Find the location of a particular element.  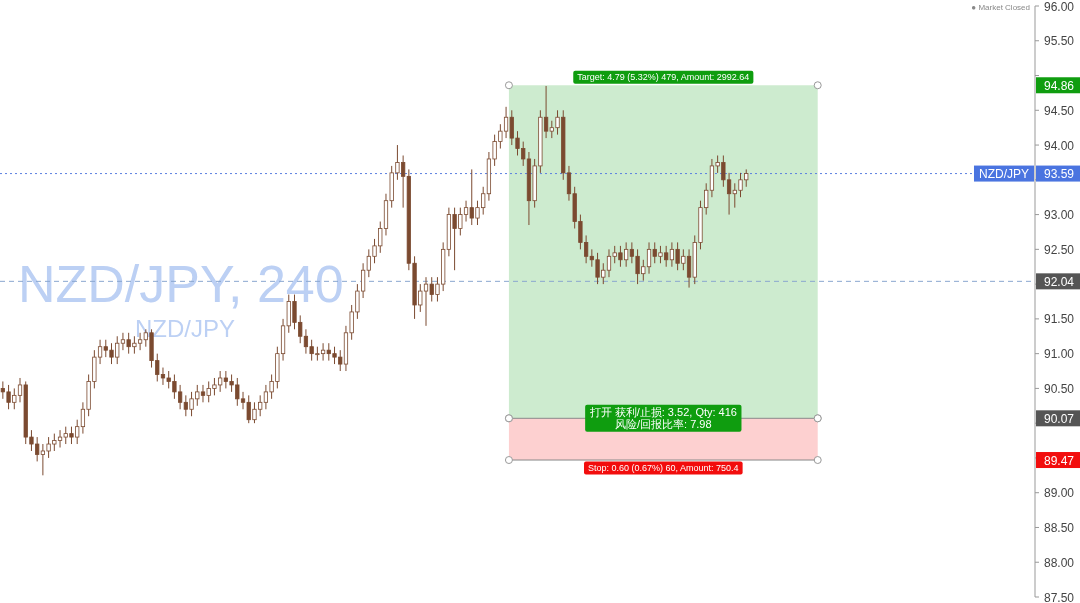

annotation: 92.04 is located at coordinates (1059, 281).